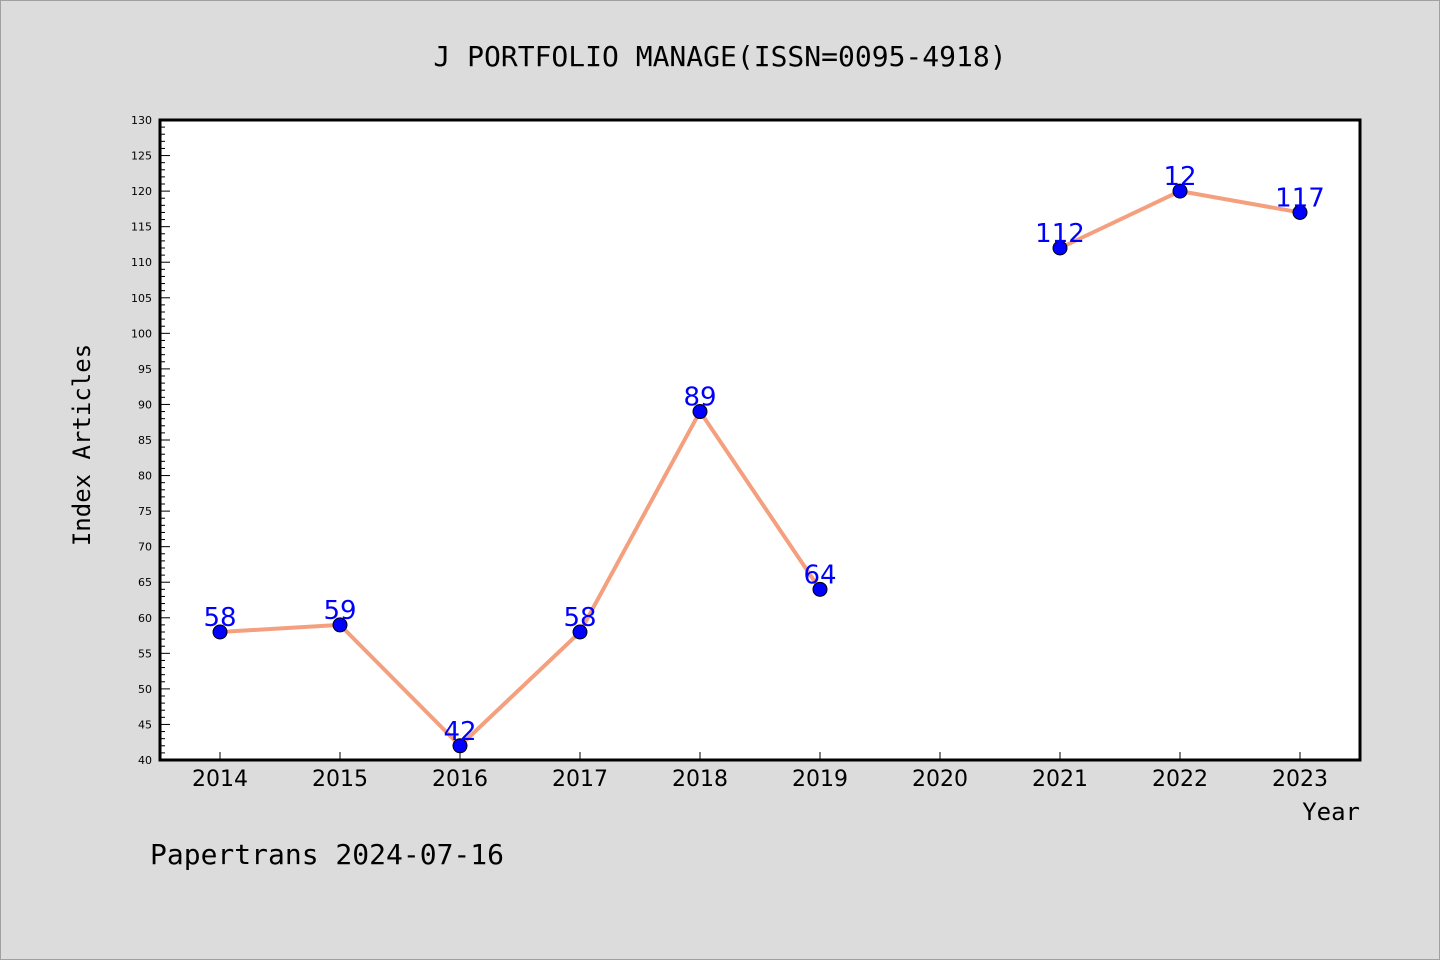 Image resolution: width=1440 pixels, height=960 pixels. Describe the element at coordinates (145, 404) in the screenshot. I see `y-tick-label: 90` at that location.